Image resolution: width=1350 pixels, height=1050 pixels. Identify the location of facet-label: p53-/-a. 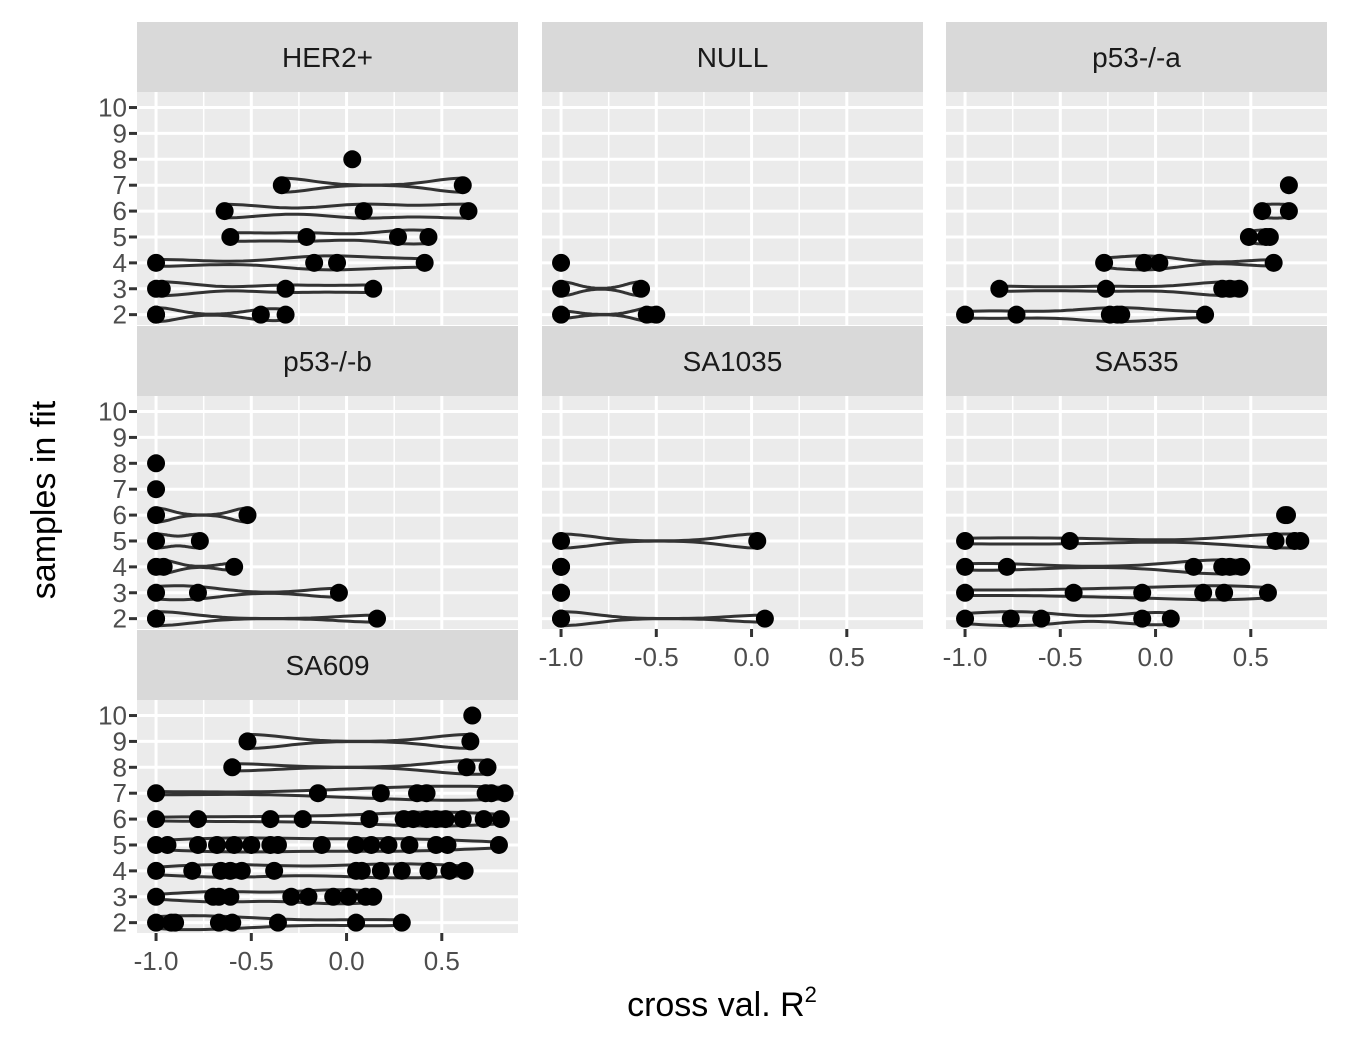
(1136, 57).